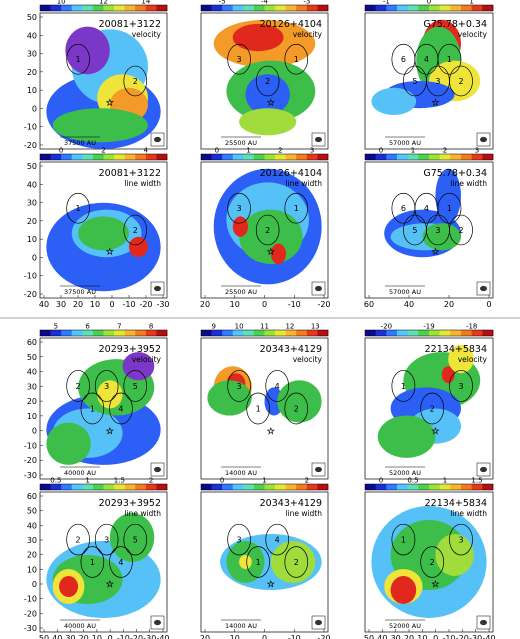 This screenshot has height=639, width=520. What do you see at coordinates (119, 327) in the screenshot?
I see `colorbar-tick-label: 7` at bounding box center [119, 327].